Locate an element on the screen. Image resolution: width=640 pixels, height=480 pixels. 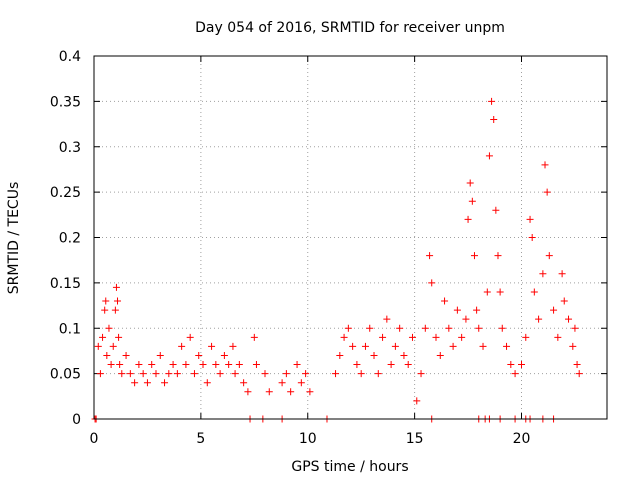
x-tick-label: 0 is located at coordinates (94, 439).